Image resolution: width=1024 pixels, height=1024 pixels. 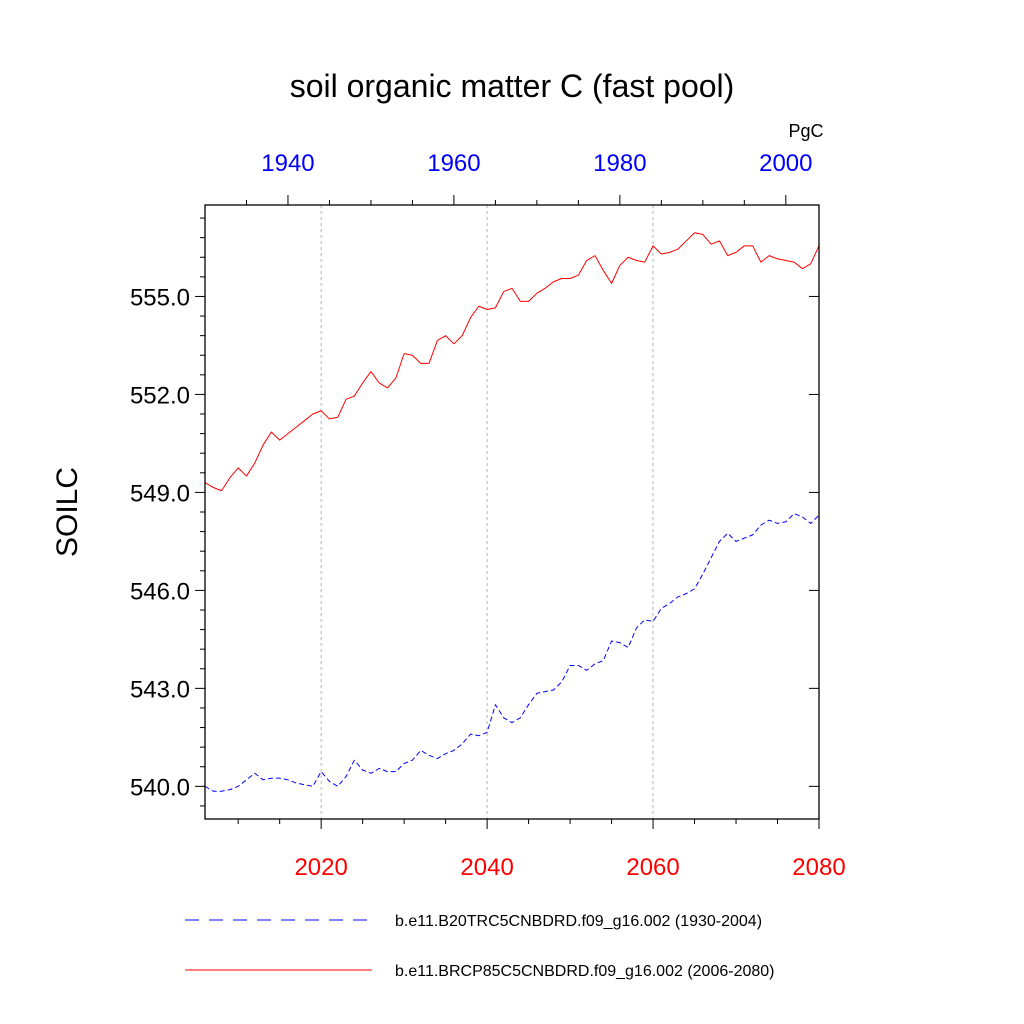 What do you see at coordinates (160, 395) in the screenshot?
I see `y-tick-label: 552.0` at bounding box center [160, 395].